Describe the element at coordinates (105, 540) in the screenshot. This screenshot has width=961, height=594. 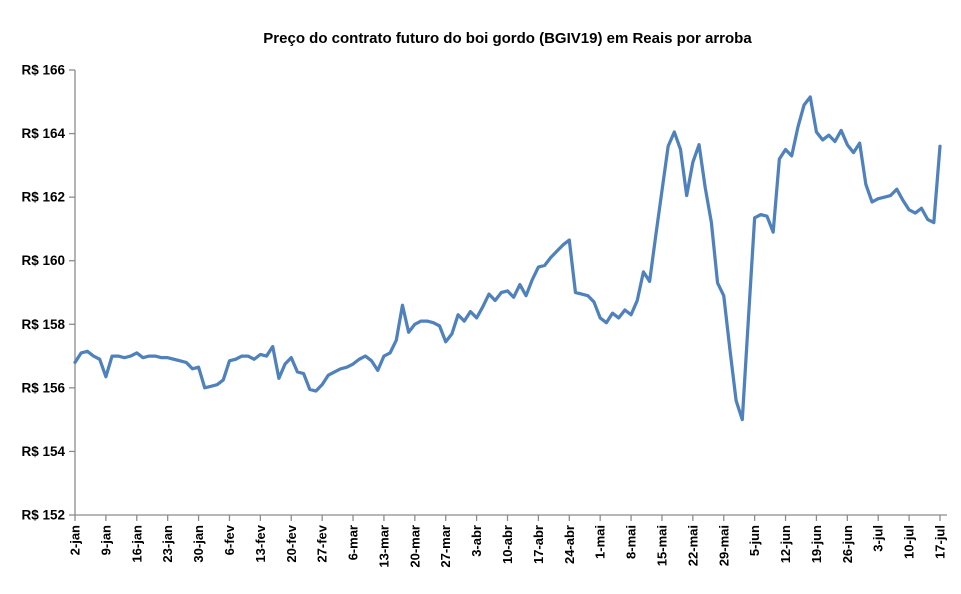
I see `x-axis-label: 9-jan` at that location.